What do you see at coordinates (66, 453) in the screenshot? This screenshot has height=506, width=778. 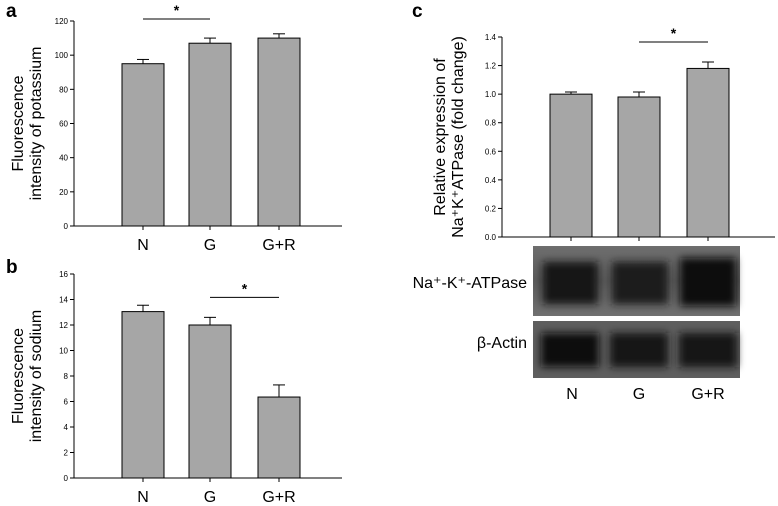 I see `y-tick-label: 2` at bounding box center [66, 453].